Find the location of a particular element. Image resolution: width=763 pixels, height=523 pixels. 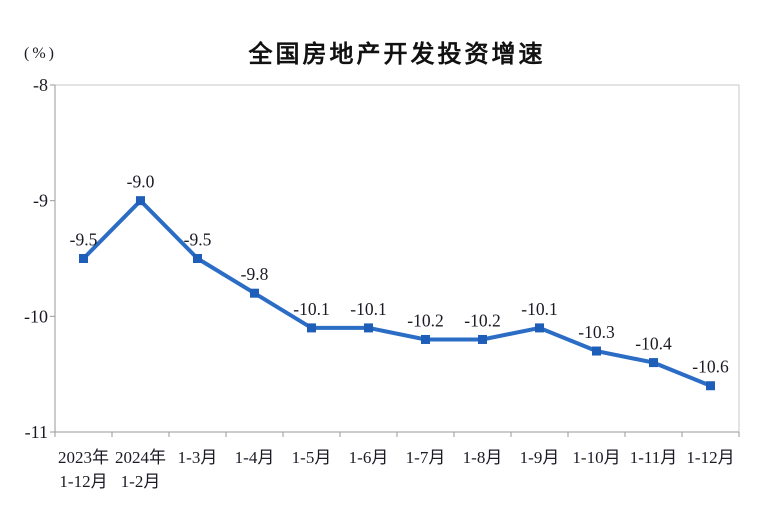

y-axis-tick-label: -10 is located at coordinates (36, 316).